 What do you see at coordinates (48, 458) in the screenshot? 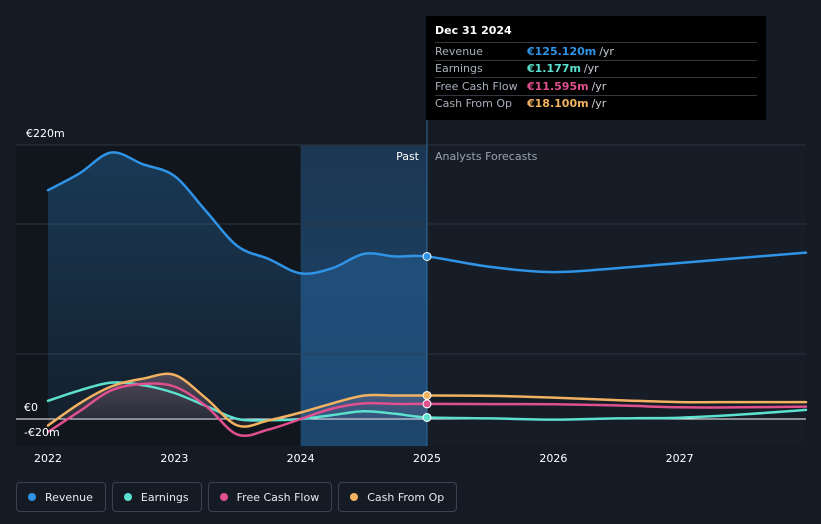
I see `x-tick-label: 2022` at bounding box center [48, 458].